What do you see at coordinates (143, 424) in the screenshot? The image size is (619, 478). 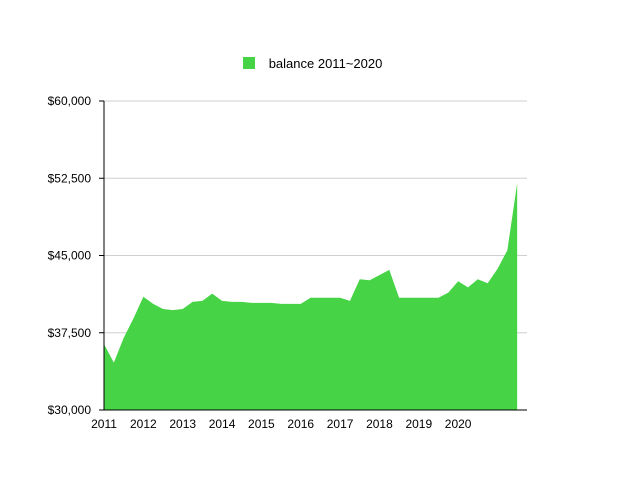 I see `x-tick-label: 2012` at bounding box center [143, 424].